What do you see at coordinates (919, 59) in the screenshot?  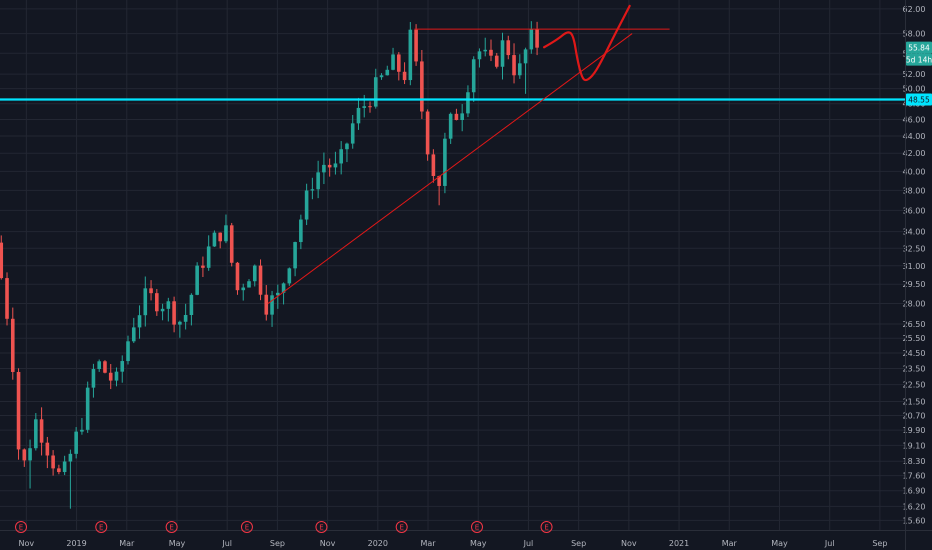 I see `countdown-badge-bg` at bounding box center [919, 59].